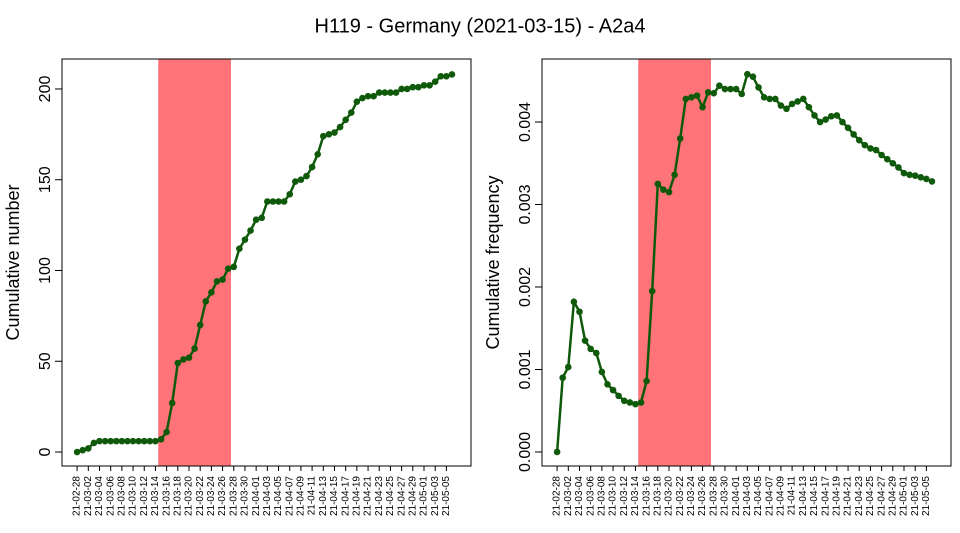 The width and height of the screenshot is (960, 533). What do you see at coordinates (915, 496) in the screenshot?
I see `x-tick-label: 21-05-03` at bounding box center [915, 496].